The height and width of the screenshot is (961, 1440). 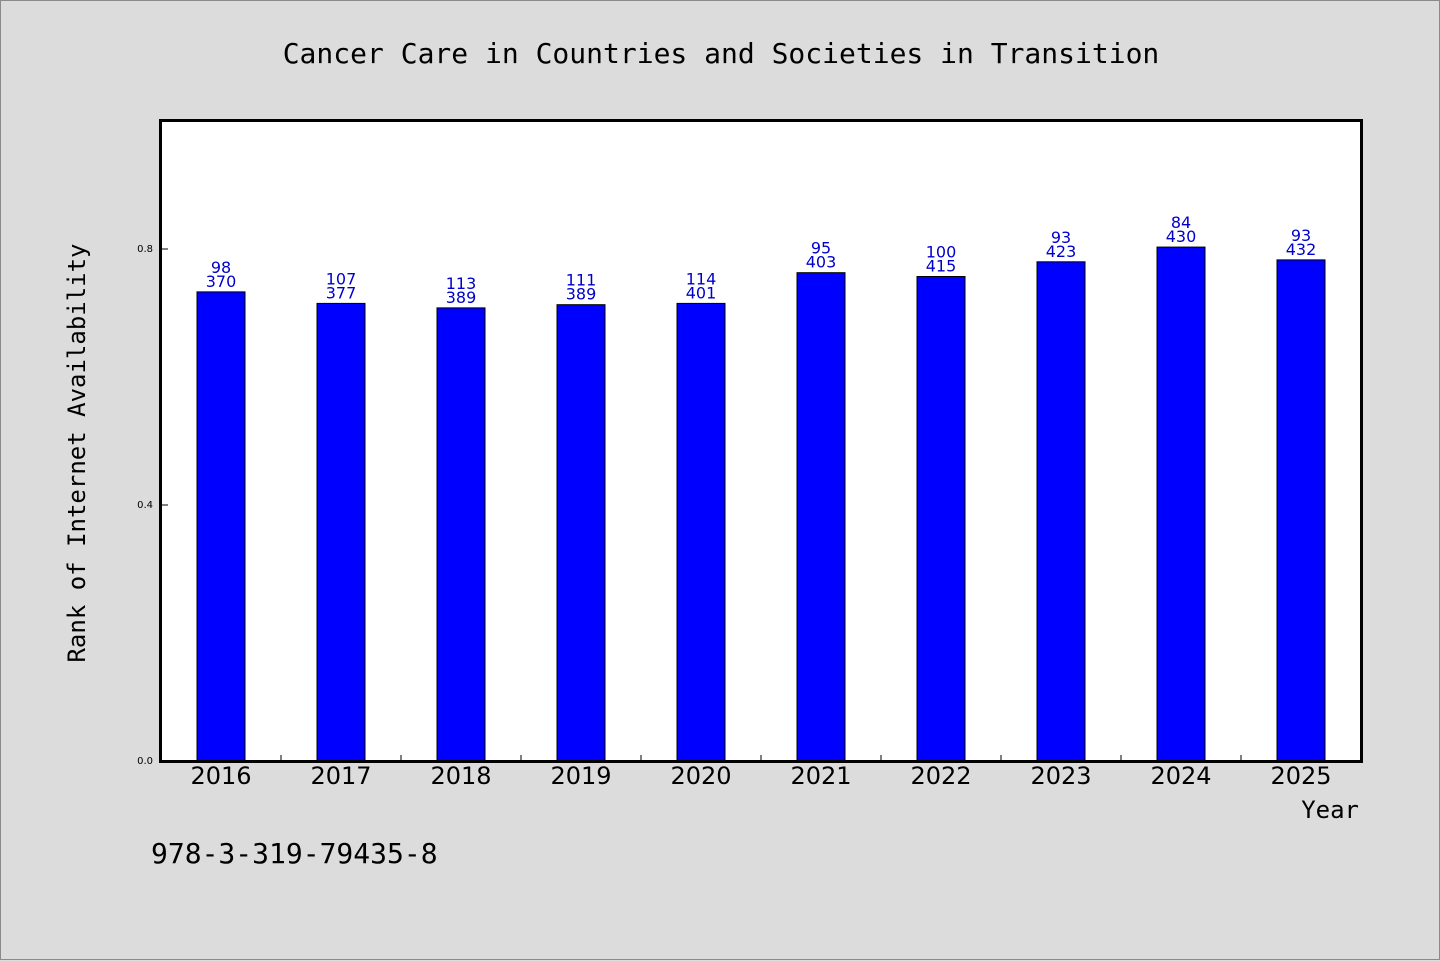 What do you see at coordinates (1061, 251) in the screenshot?
I see `bar-data-label-2023-1: 423` at bounding box center [1061, 251].